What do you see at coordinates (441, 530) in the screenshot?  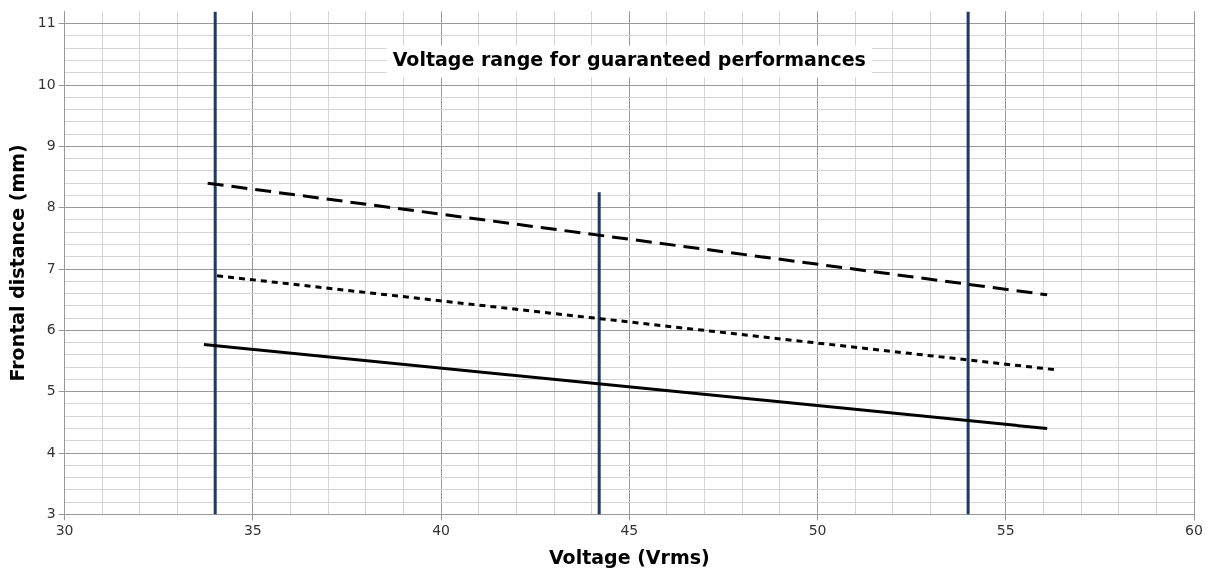 I see `x-tick-label: 40` at bounding box center [441, 530].